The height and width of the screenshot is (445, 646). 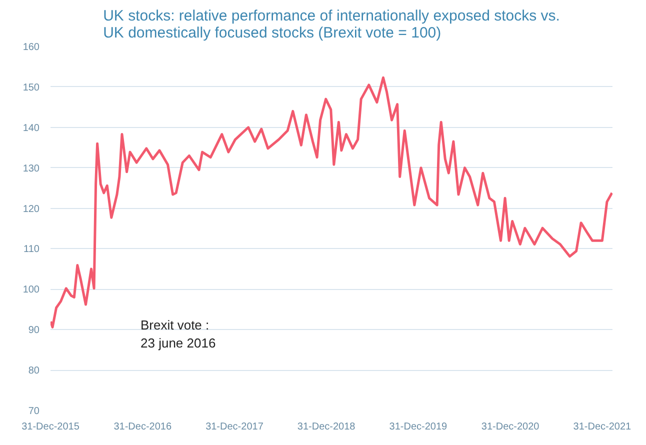 I want to click on x-tick-label: 31-Dec-2021, so click(x=602, y=427).